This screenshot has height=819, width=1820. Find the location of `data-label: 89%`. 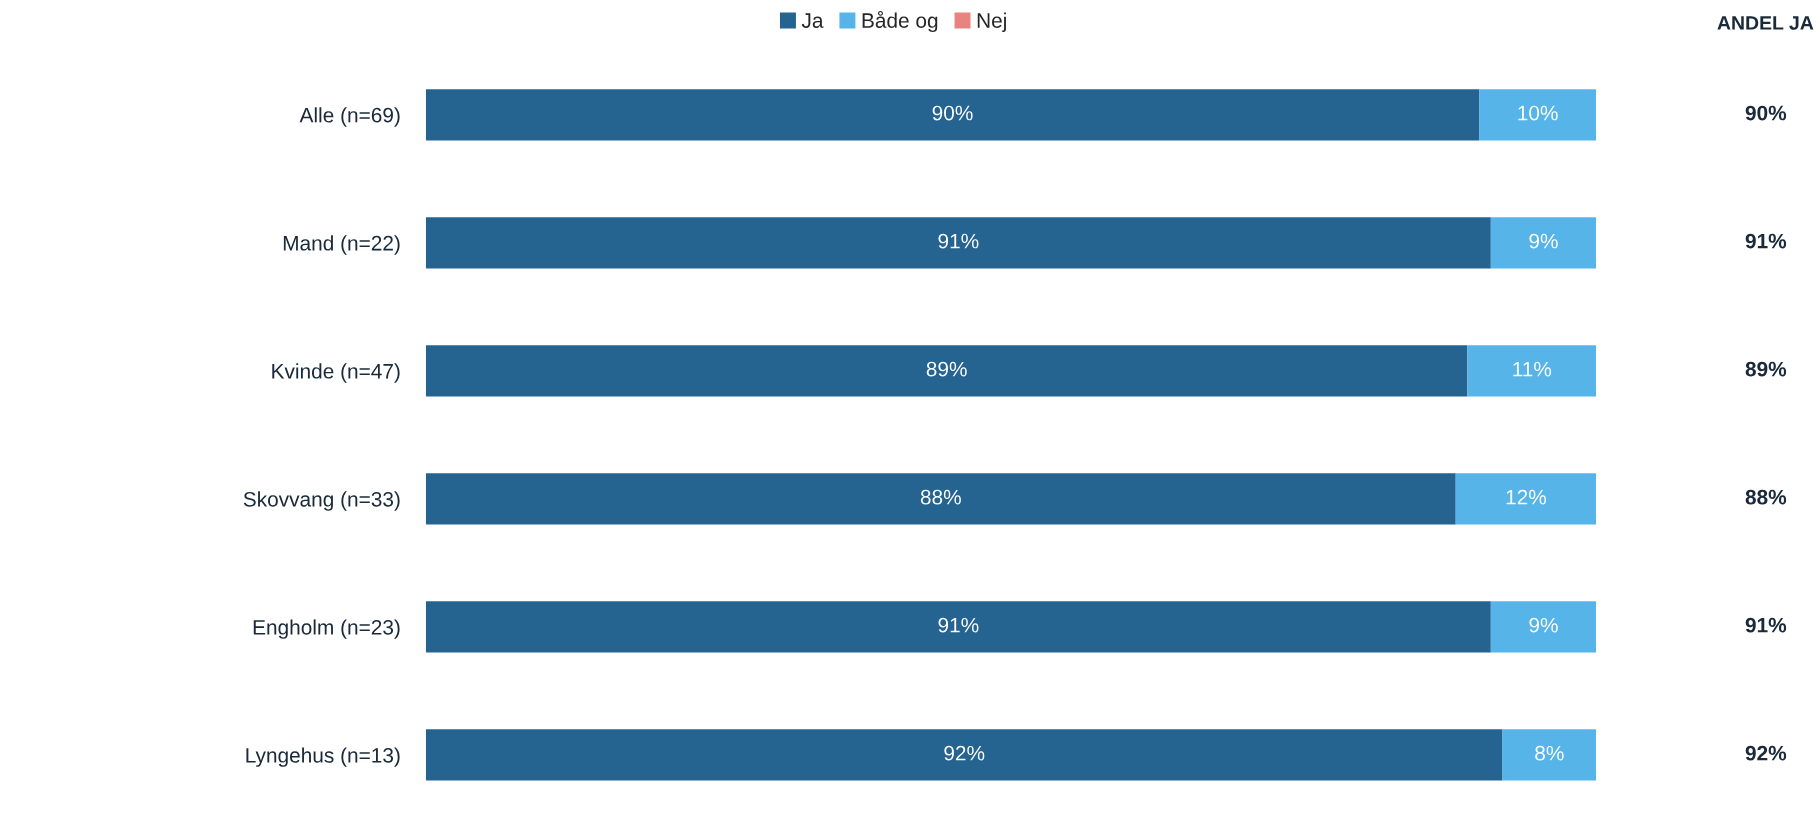

data-label: 89% is located at coordinates (946, 369).